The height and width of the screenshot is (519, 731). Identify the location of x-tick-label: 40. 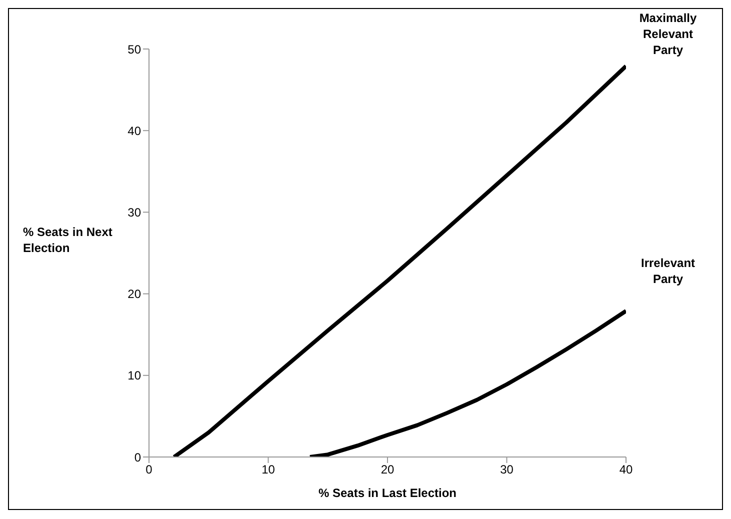
(626, 469).